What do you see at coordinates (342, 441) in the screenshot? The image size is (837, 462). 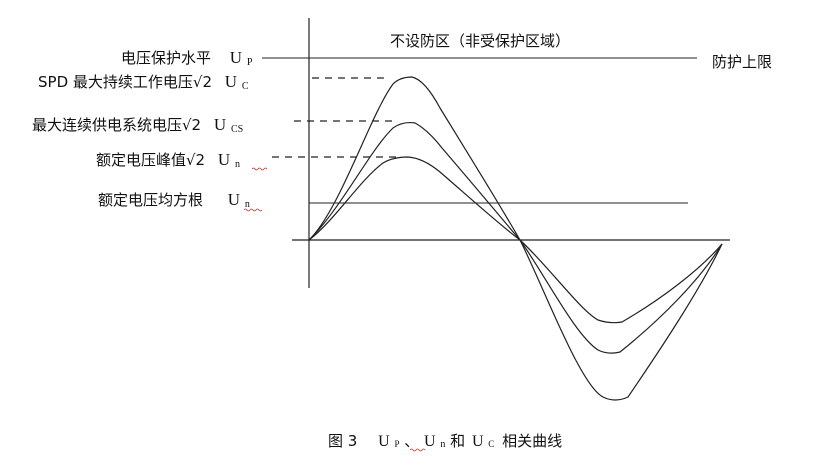 I see `caption-prefix: 图 3` at bounding box center [342, 441].